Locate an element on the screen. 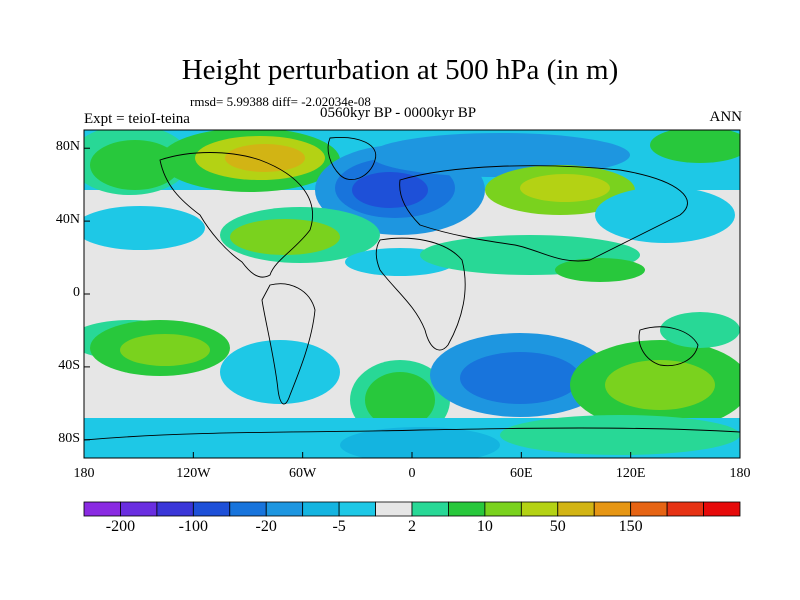 The height and width of the screenshot is (600, 800). x-tick-label: 60W is located at coordinates (303, 473).